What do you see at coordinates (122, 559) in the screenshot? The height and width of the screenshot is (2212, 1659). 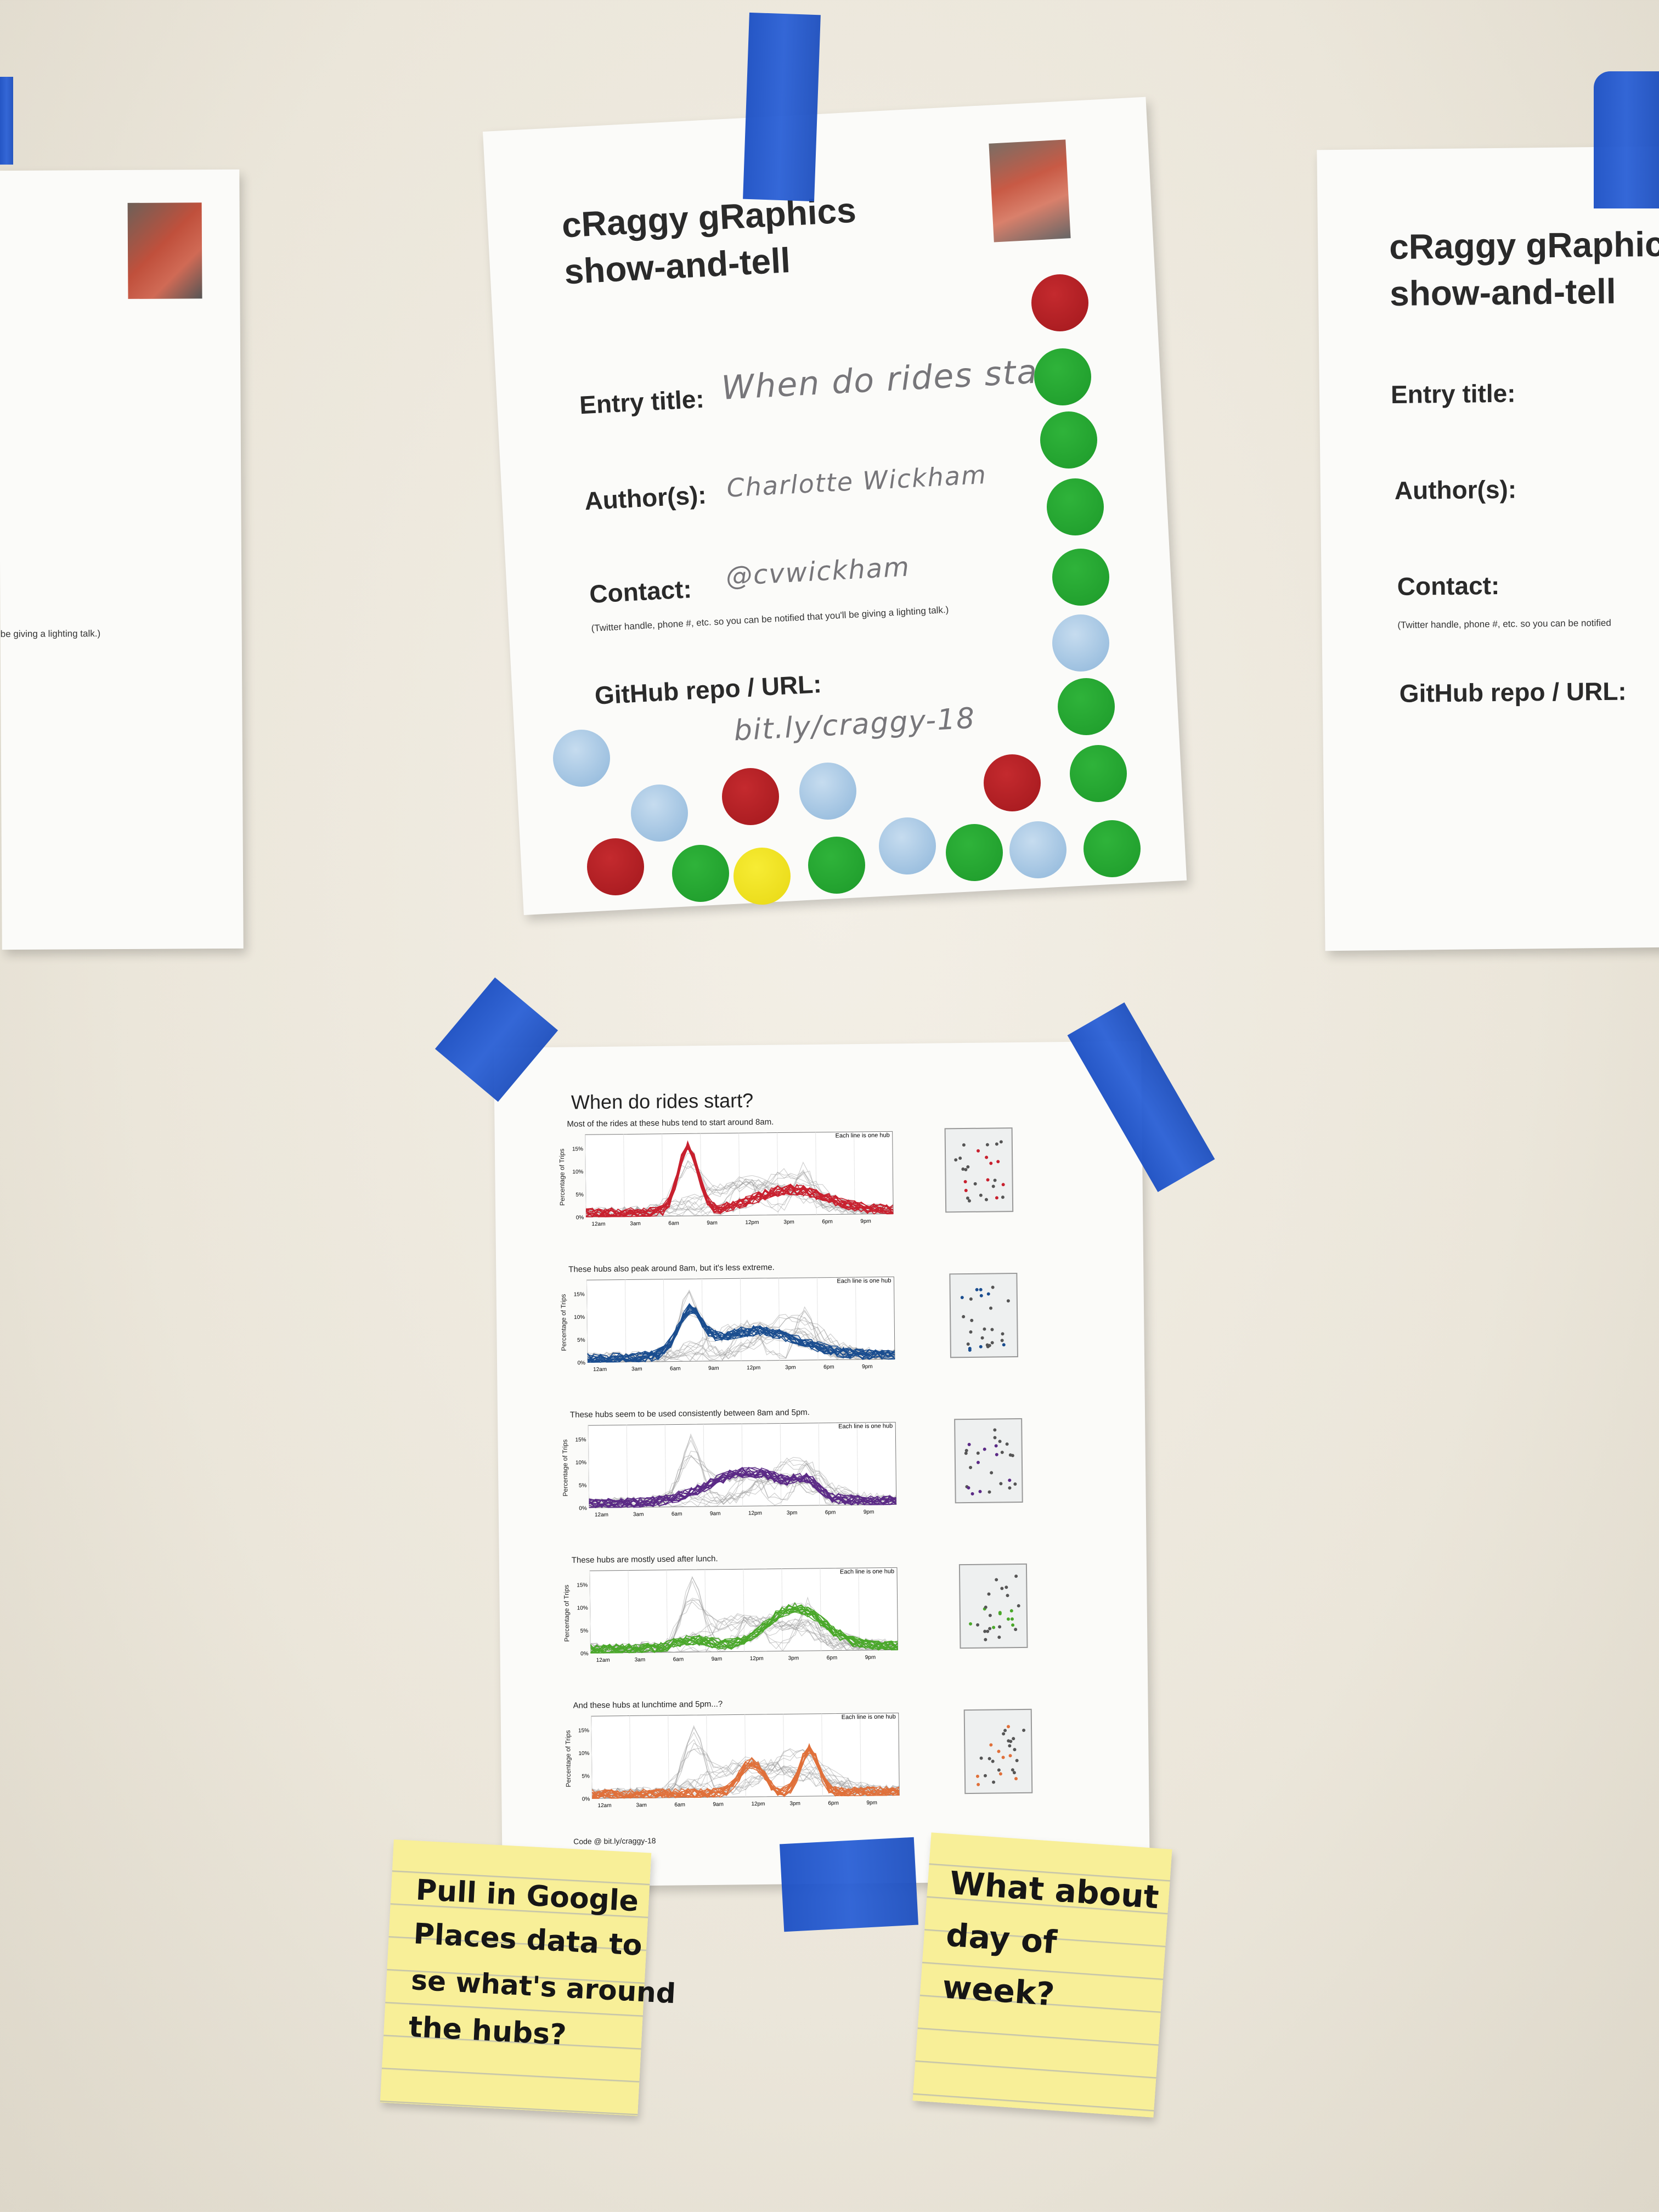 I see `left-sign-sheet: be giving a lighting talk.)` at bounding box center [122, 559].